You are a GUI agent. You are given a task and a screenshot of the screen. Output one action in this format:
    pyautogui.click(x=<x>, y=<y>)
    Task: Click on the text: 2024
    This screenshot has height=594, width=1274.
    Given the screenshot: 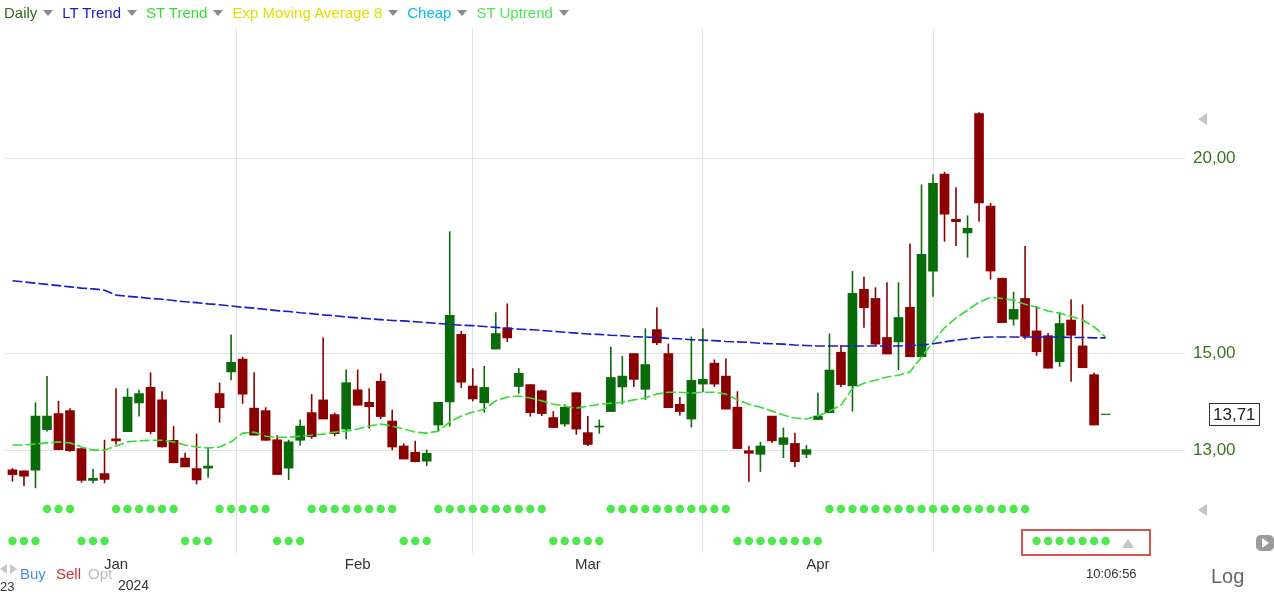 What is the action you would take?
    pyautogui.click(x=134, y=585)
    